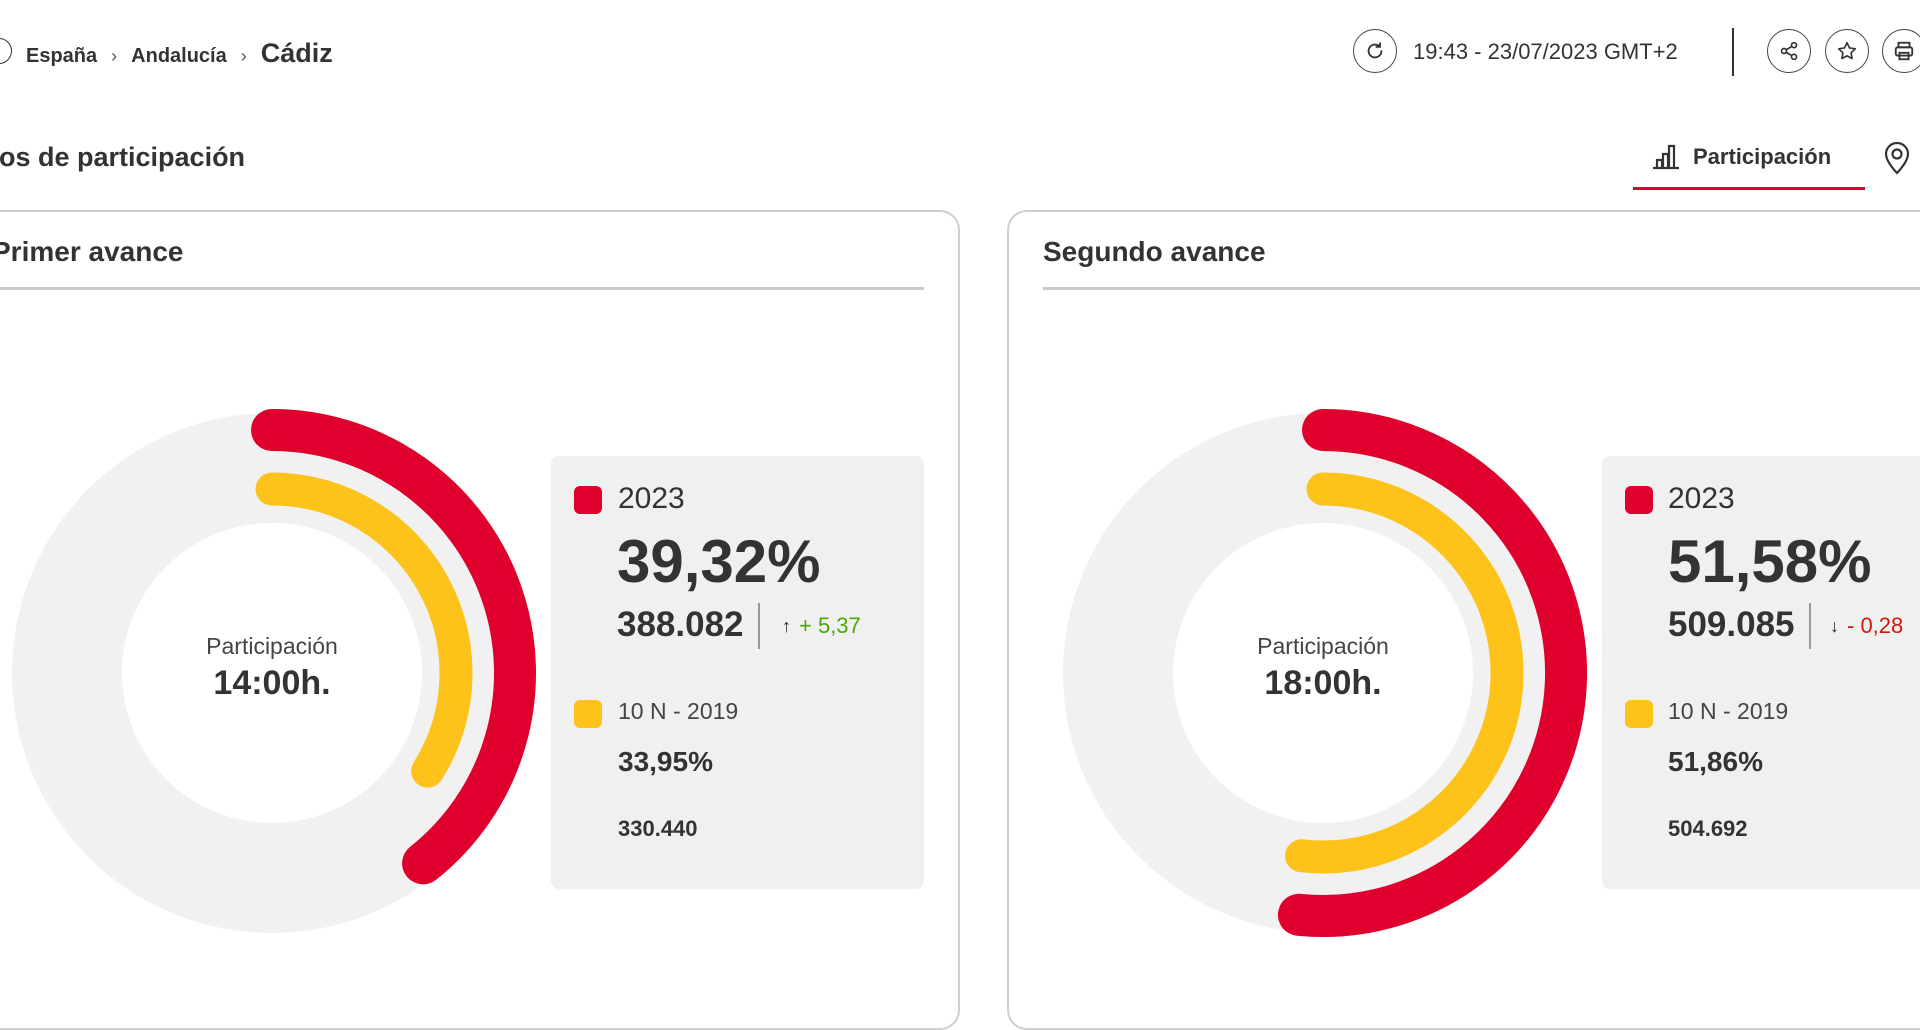 The height and width of the screenshot is (1030, 1920). I want to click on turnout-2019-pct: 51,86%, so click(1715, 761).